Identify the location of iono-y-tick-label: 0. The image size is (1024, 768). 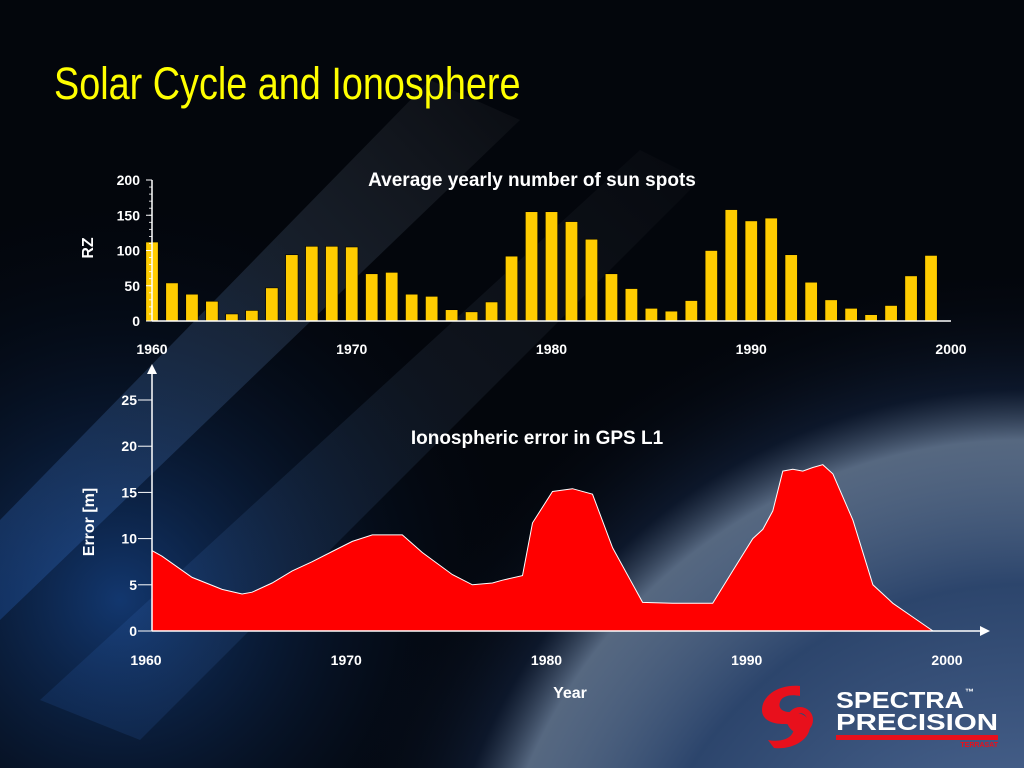
(133, 631).